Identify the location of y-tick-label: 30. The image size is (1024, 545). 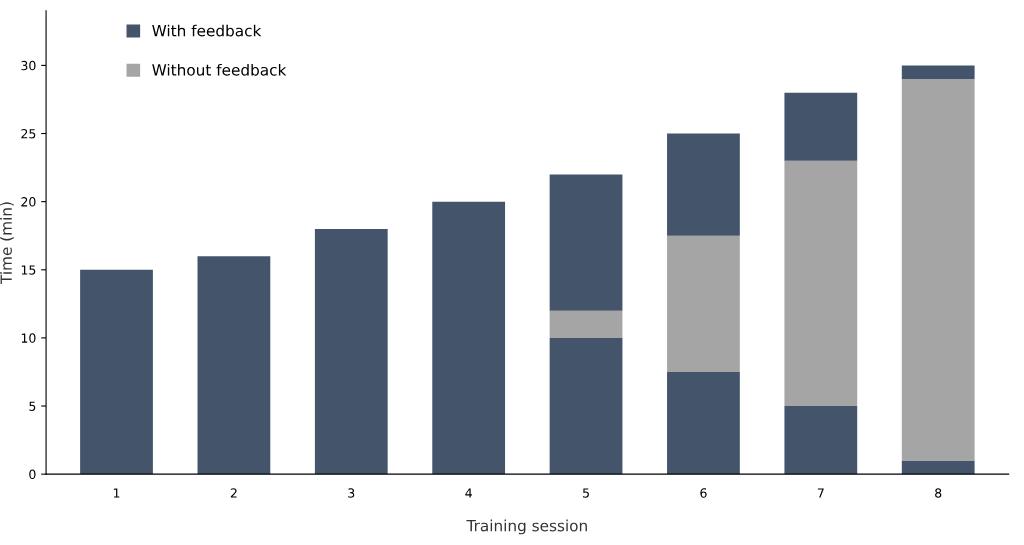
(28, 65).